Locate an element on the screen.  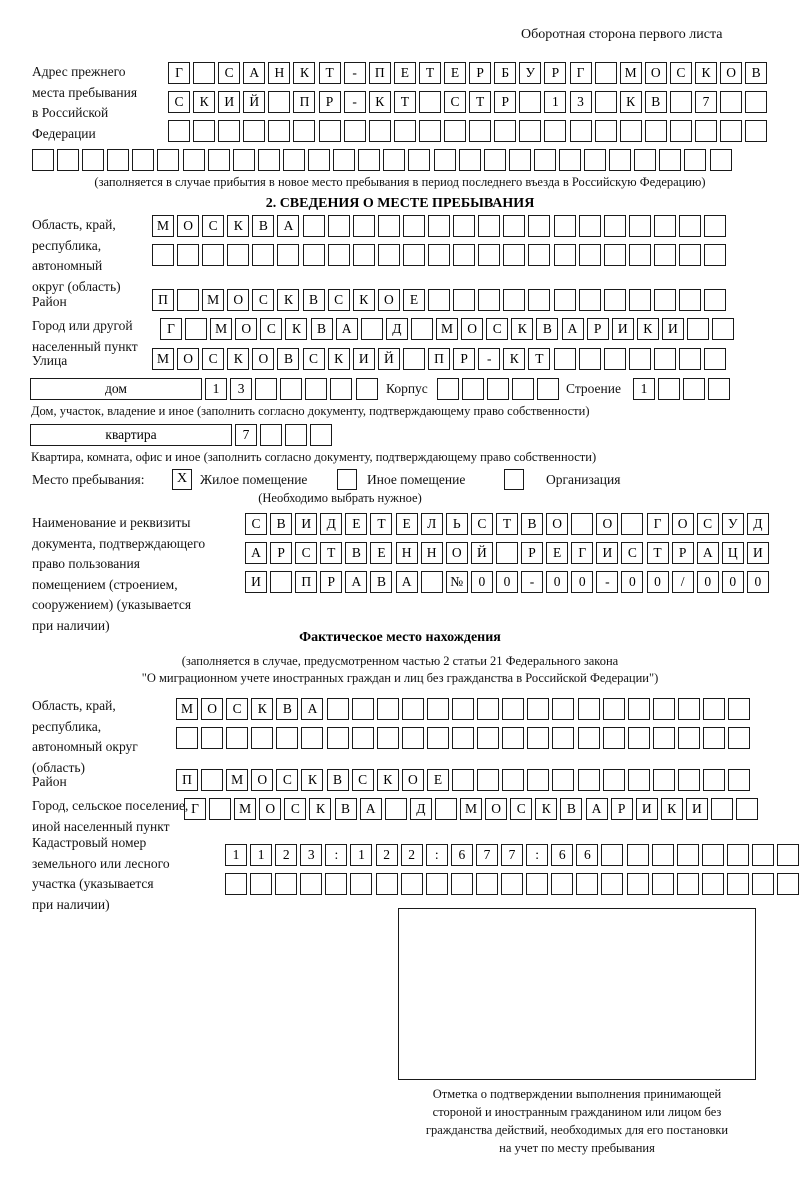
section2-district-row-cell-8: К is located at coordinates (363, 300).